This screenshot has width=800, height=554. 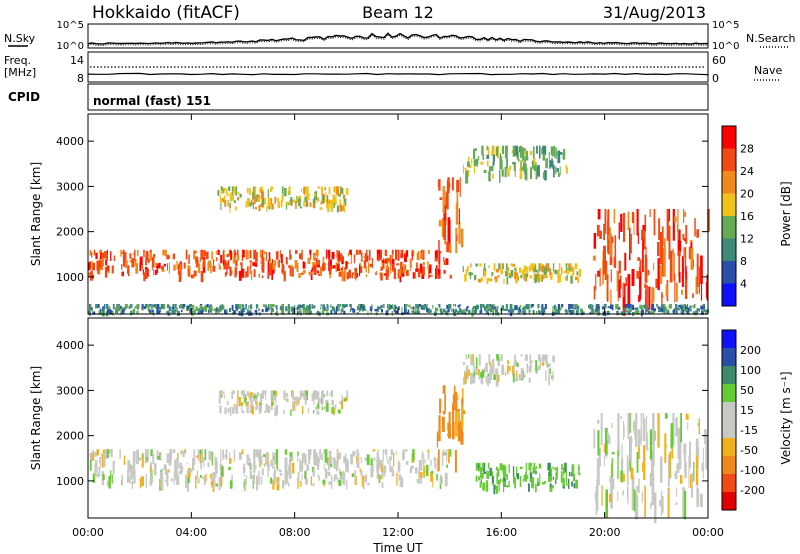 What do you see at coordinates (397, 39) in the screenshot?
I see `noise-search-trace` at bounding box center [397, 39].